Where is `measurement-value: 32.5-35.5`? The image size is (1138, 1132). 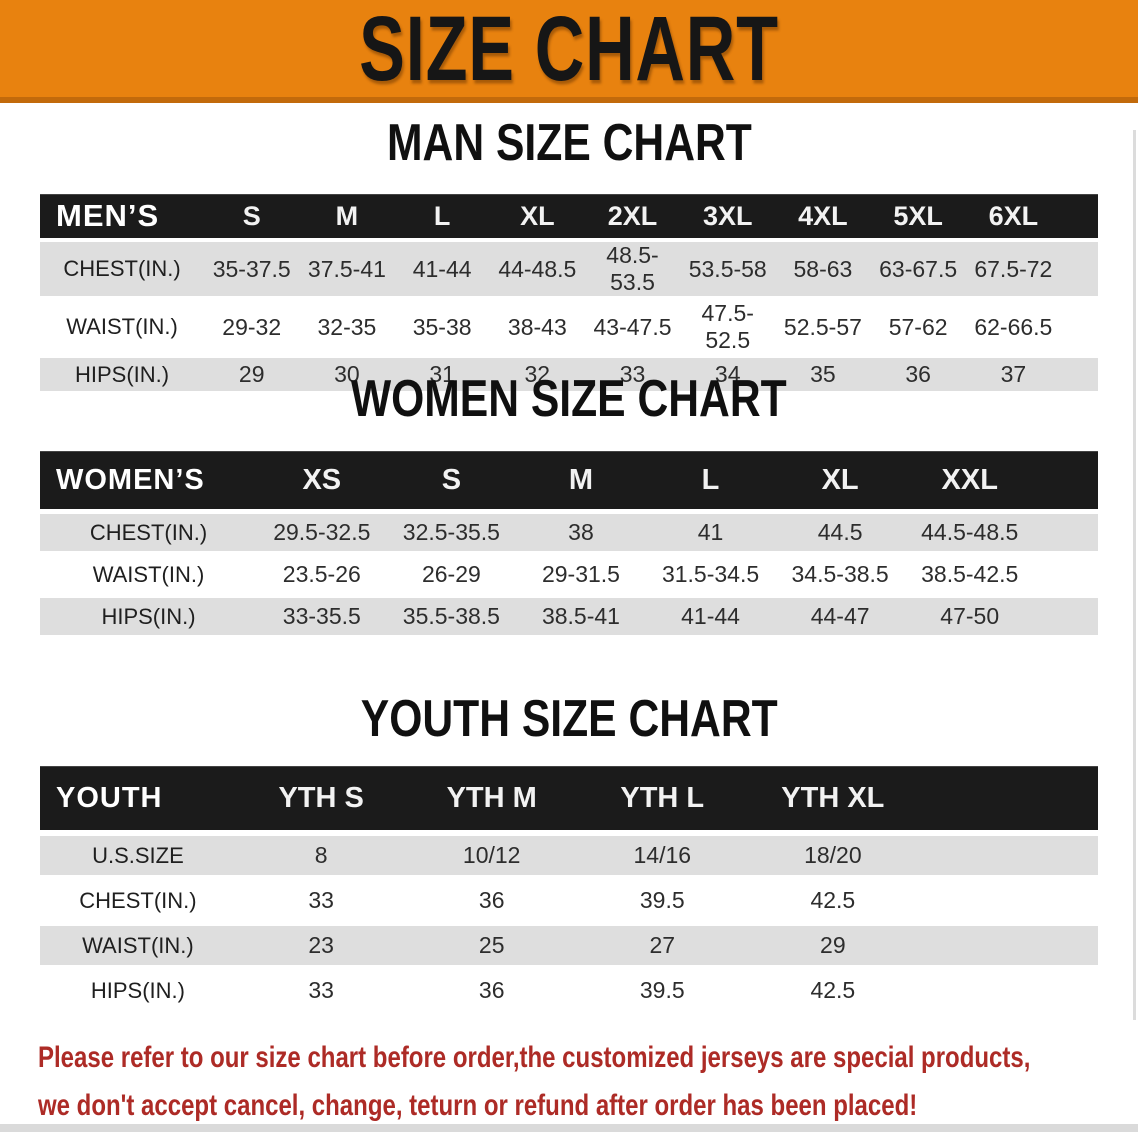 measurement-value: 32.5-35.5 is located at coordinates (451, 532).